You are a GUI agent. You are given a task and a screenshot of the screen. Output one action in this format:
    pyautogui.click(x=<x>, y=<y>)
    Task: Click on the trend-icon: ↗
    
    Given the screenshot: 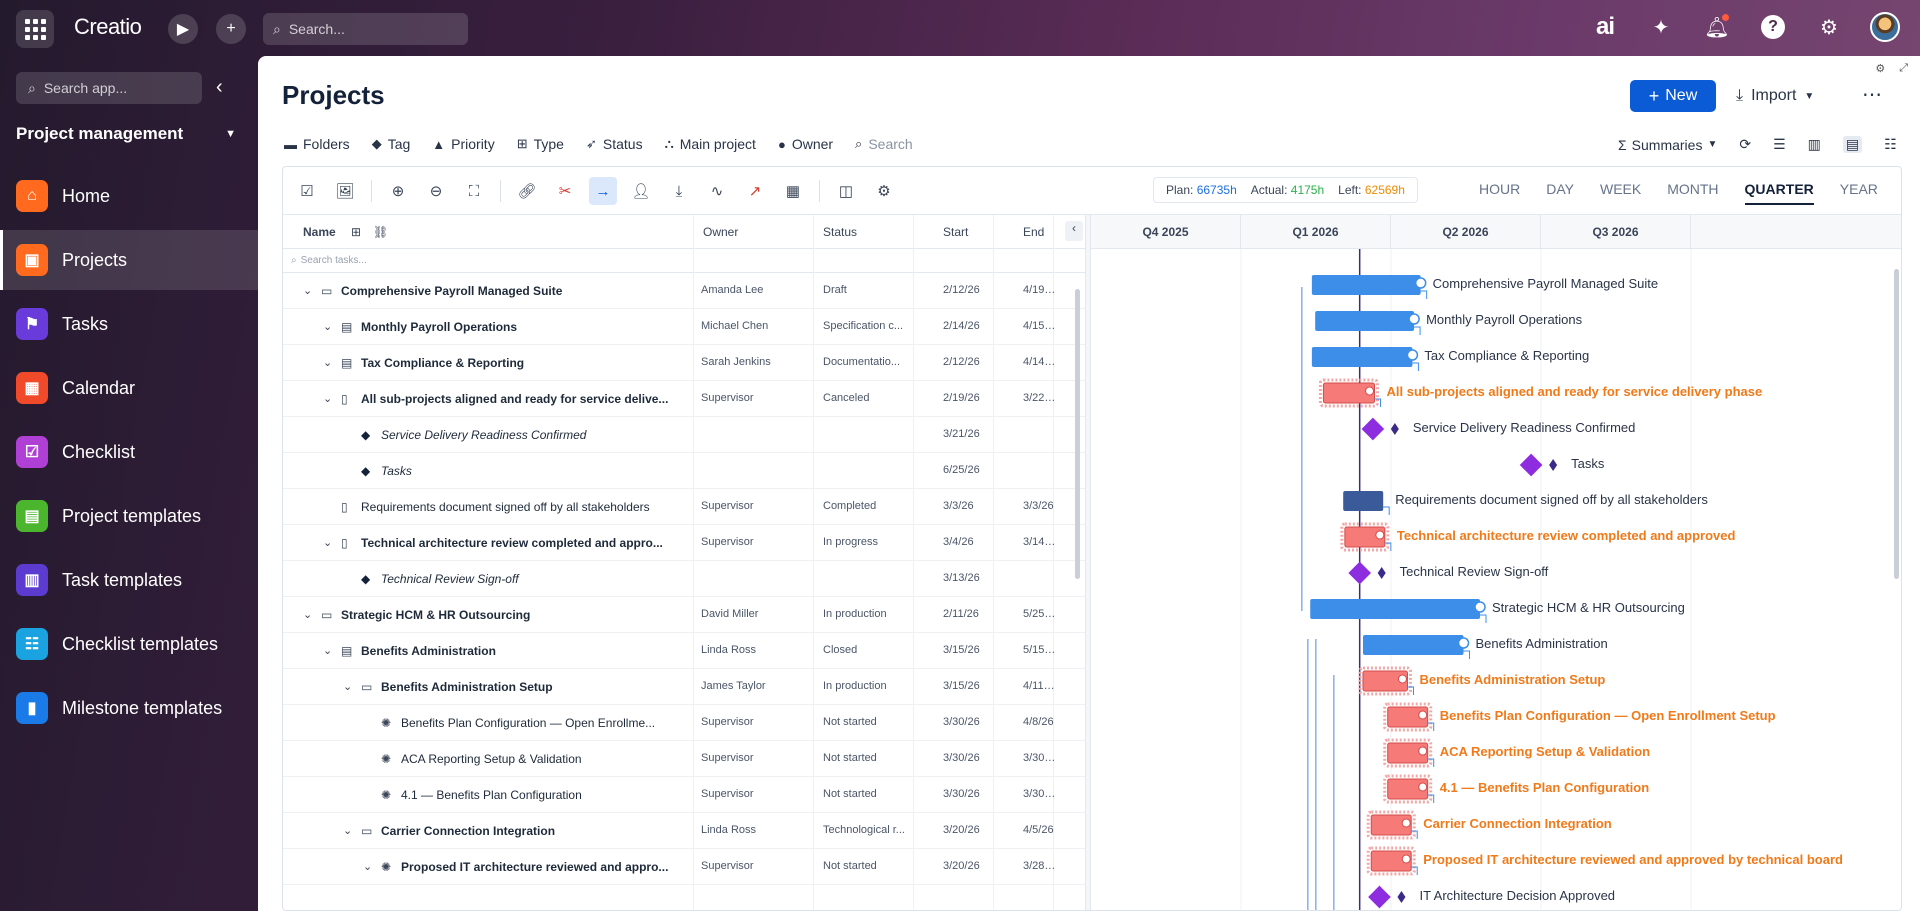 What is the action you would take?
    pyautogui.click(x=755, y=191)
    